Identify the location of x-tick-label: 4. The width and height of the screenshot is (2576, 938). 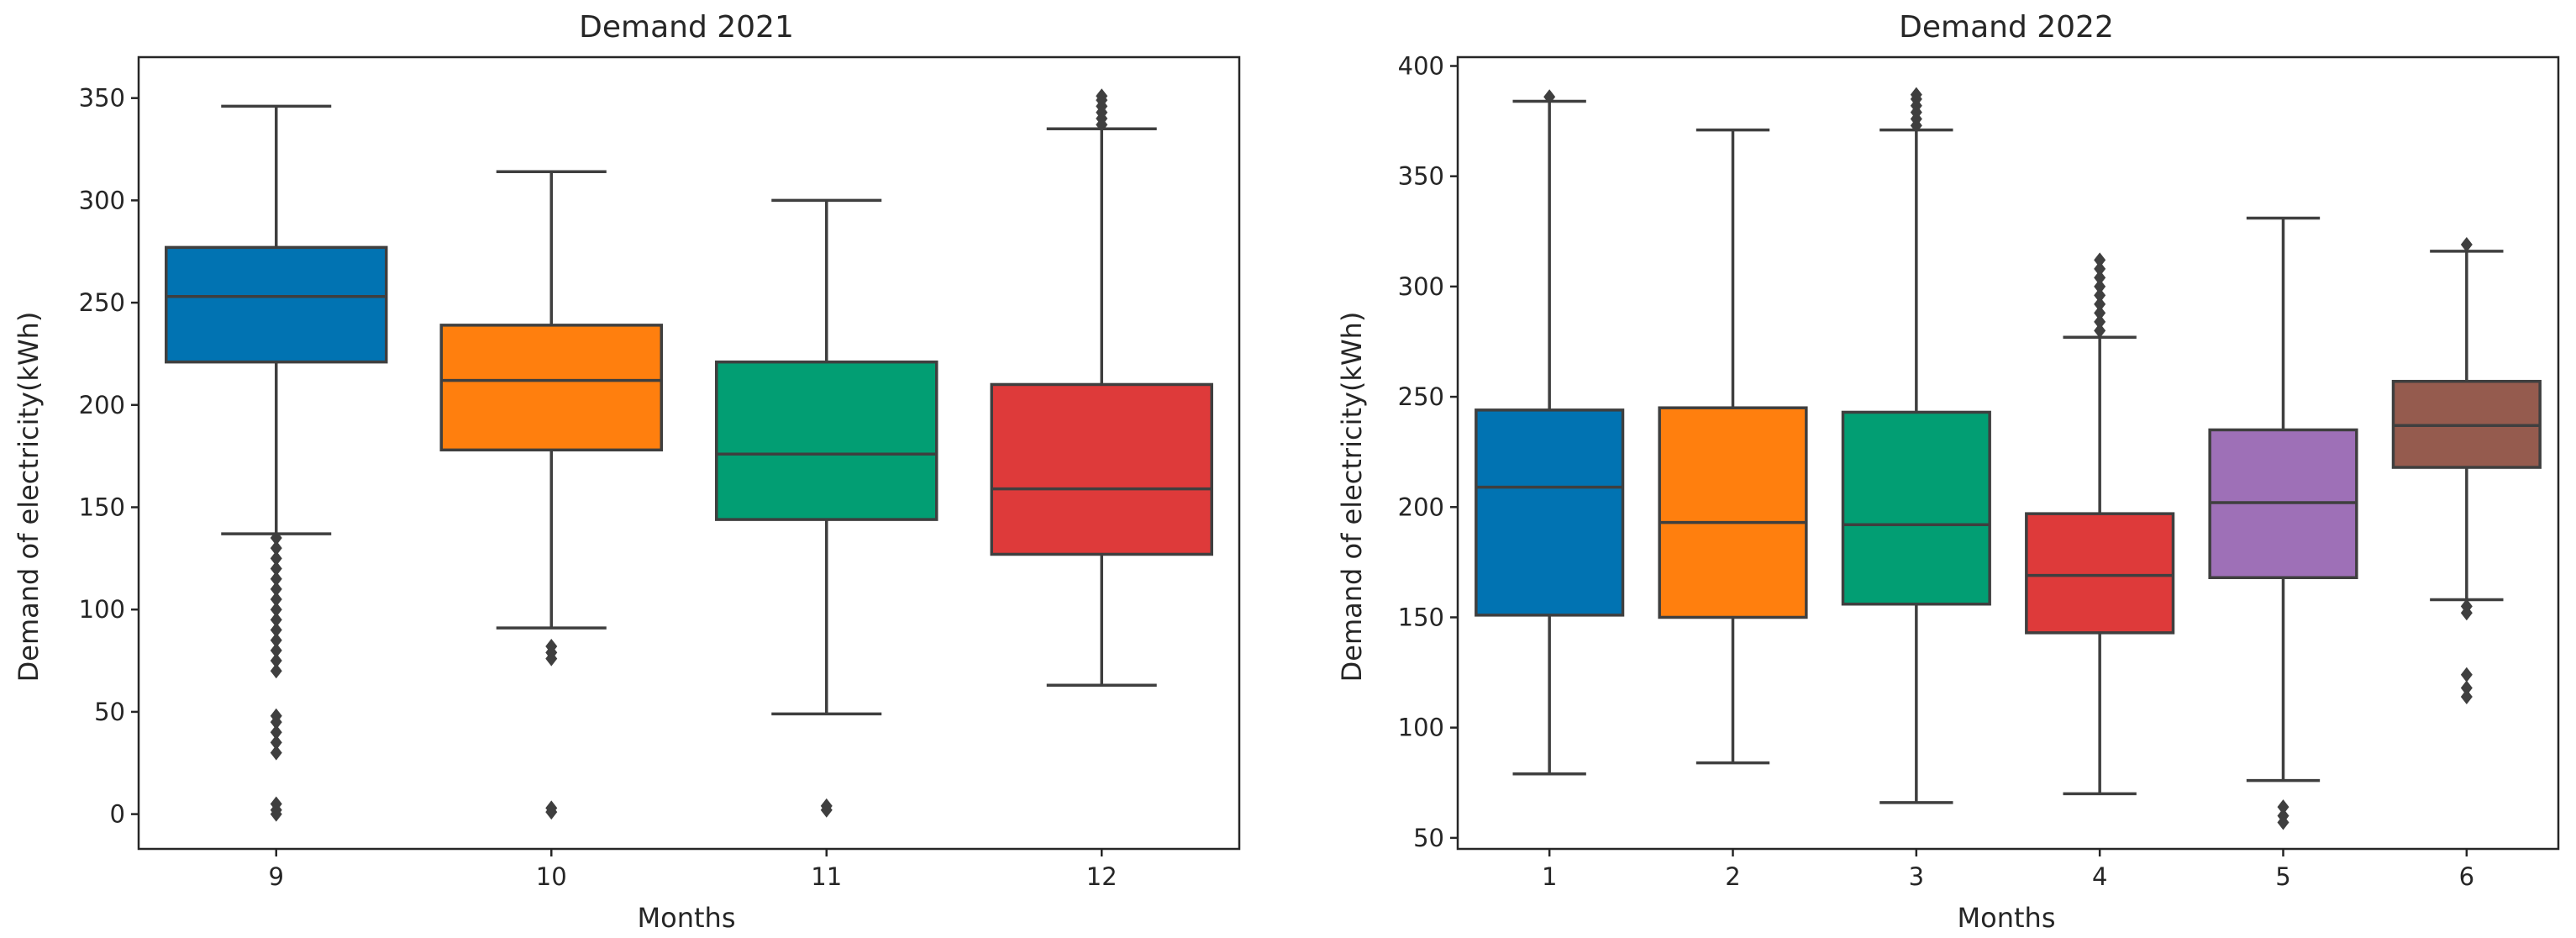
(2099, 877).